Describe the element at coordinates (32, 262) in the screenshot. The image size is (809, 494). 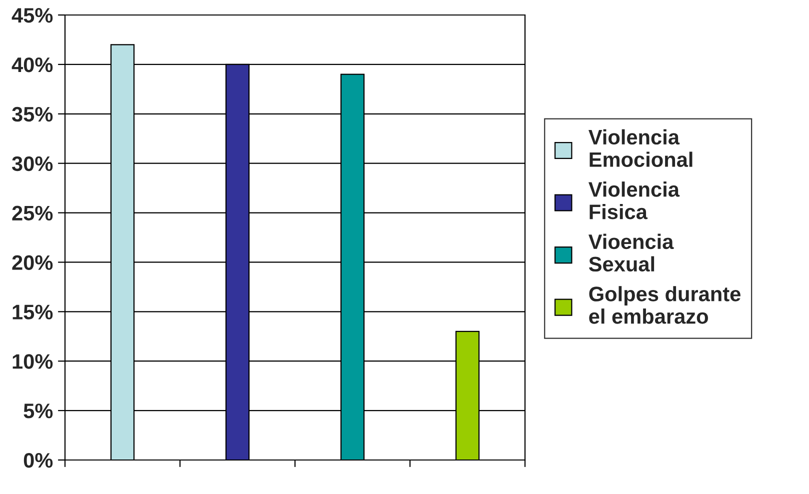
I see `y-tick-label: 20%` at that location.